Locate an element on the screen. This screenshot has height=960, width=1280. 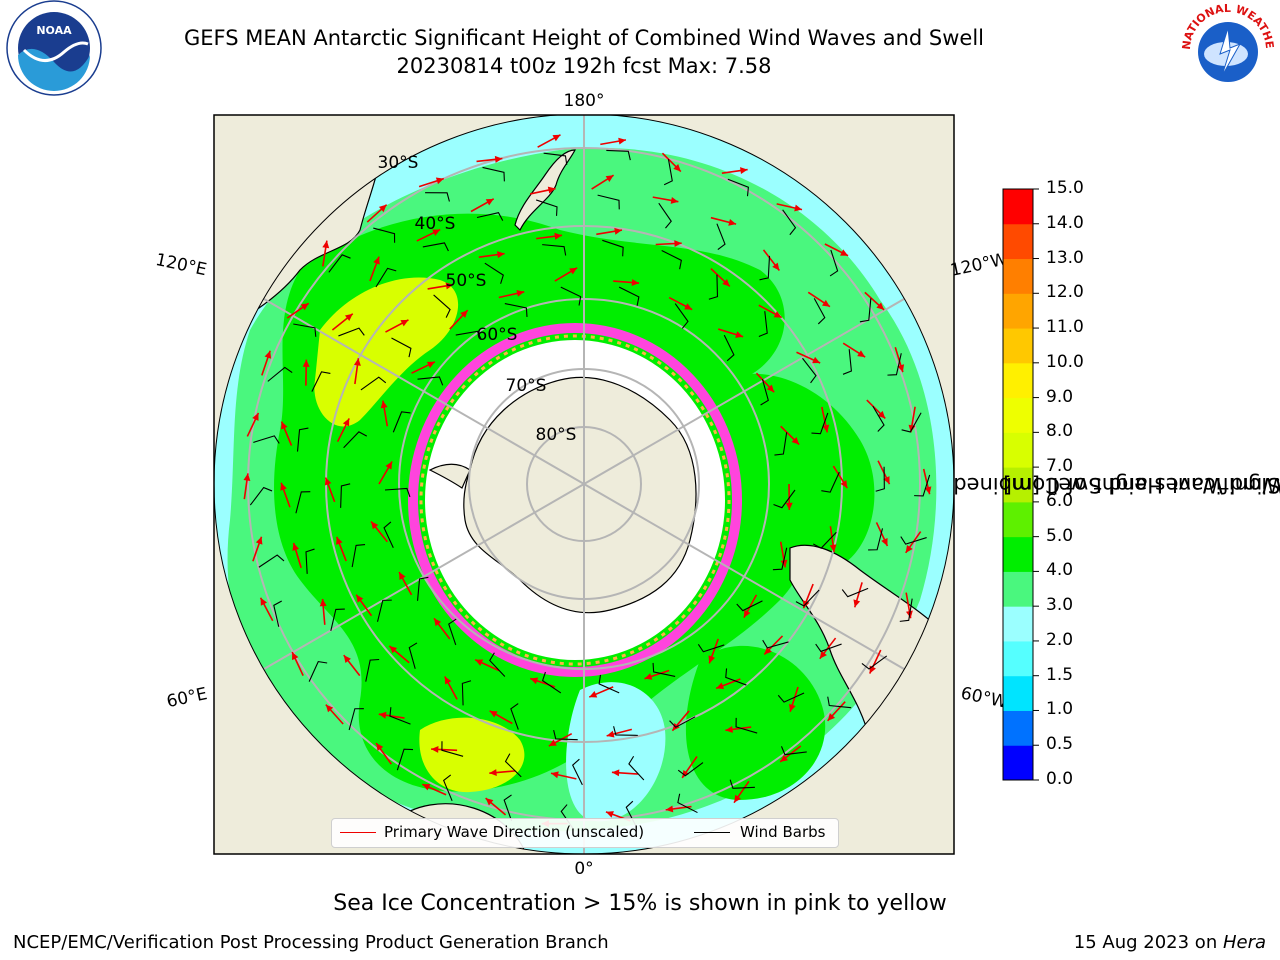
page-subtitle: 20230814 t00z 192h fcst Max: 7.58 is located at coordinates (584, 66).